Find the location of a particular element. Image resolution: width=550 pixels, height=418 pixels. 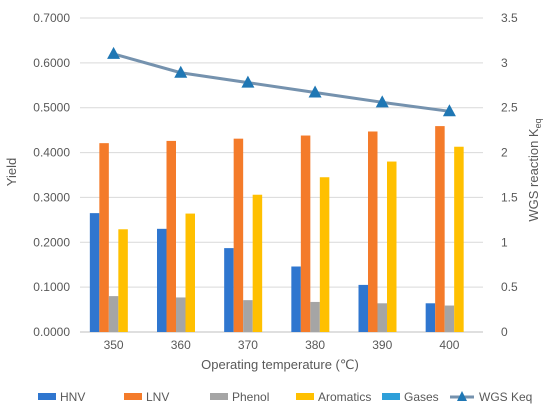

y-tick-label: 0.2000 is located at coordinates (51, 242).